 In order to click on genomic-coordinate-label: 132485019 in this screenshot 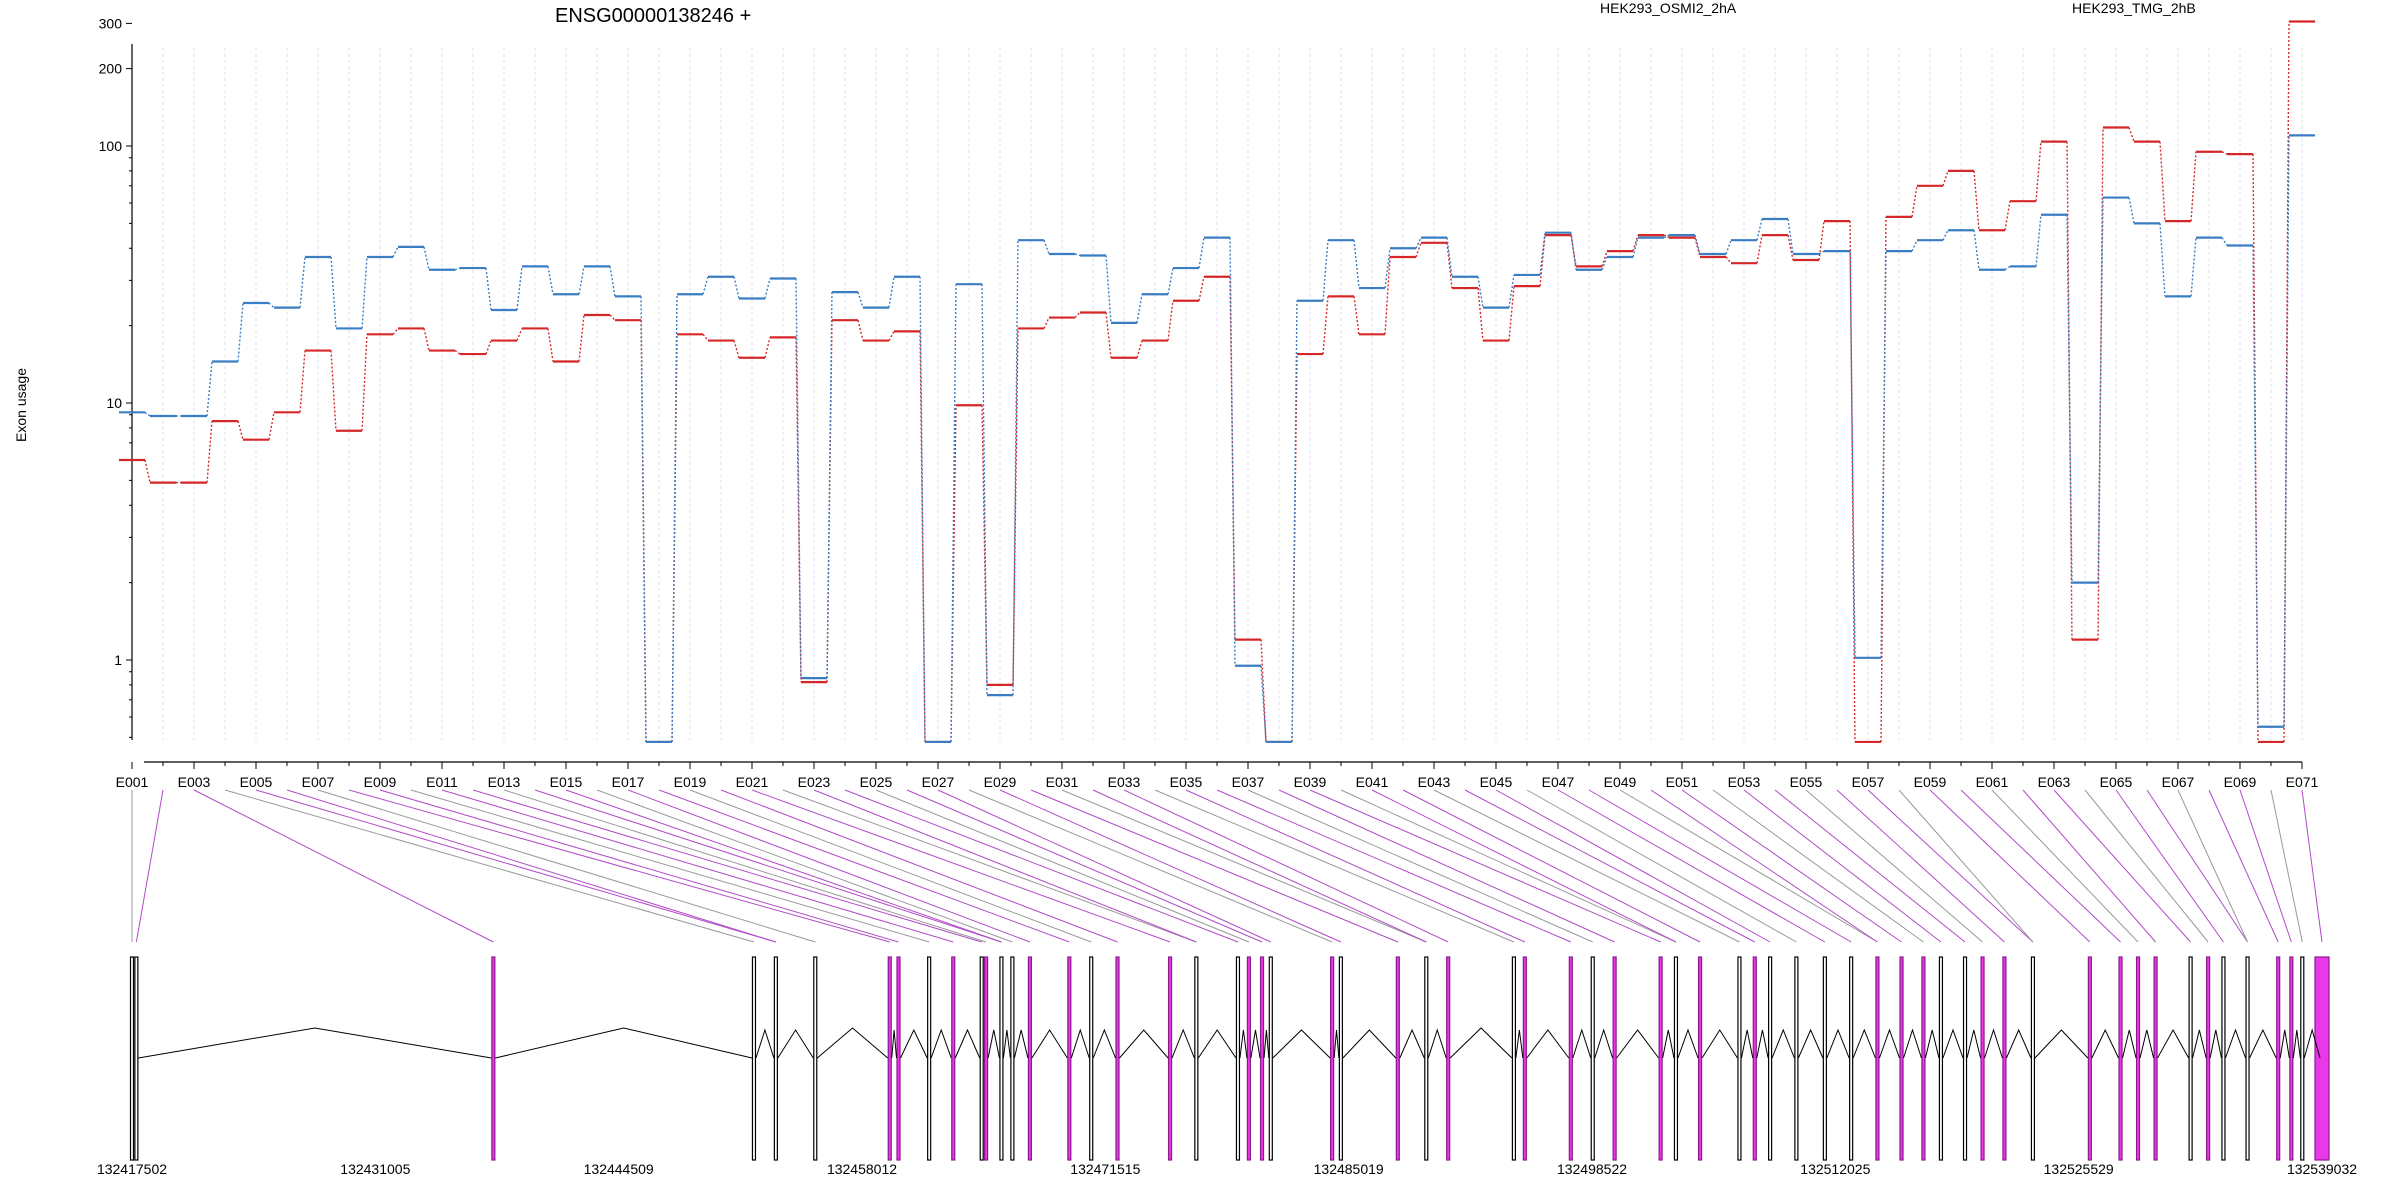, I will do `click(1349, 1169)`.